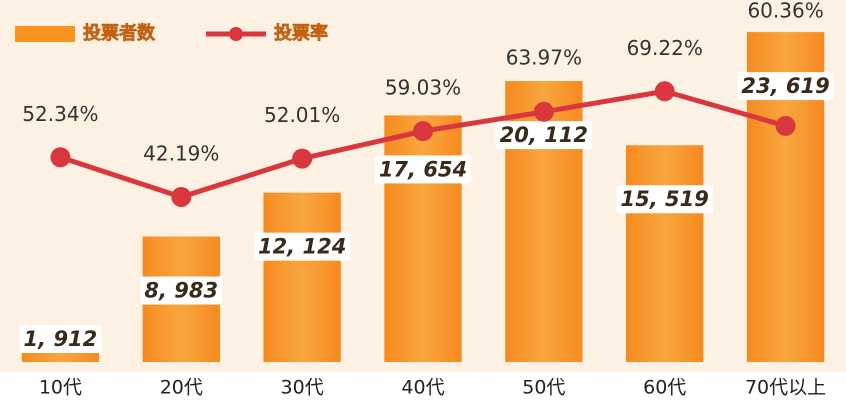 Image resolution: width=846 pixels, height=404 pixels. I want to click on line-value-label: 60.36%, so click(785, 11).